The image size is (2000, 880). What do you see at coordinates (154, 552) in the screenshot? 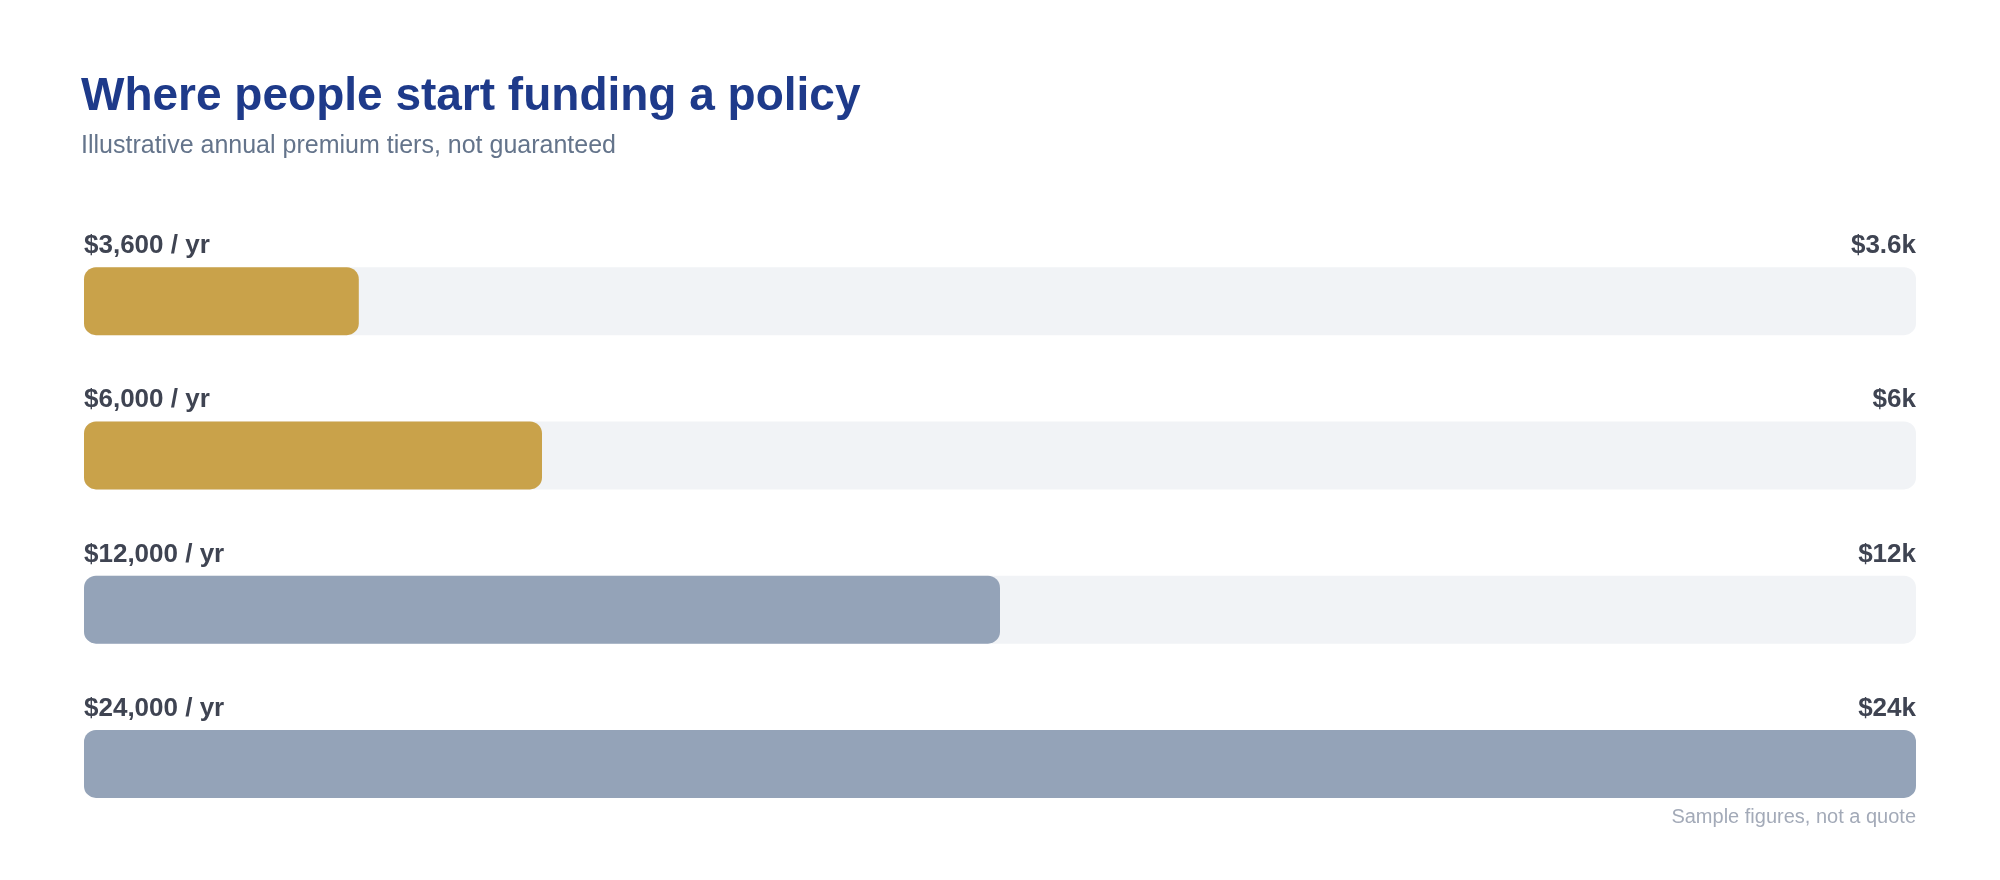
I see `y-tick-label: $12,000 / yr` at bounding box center [154, 552].